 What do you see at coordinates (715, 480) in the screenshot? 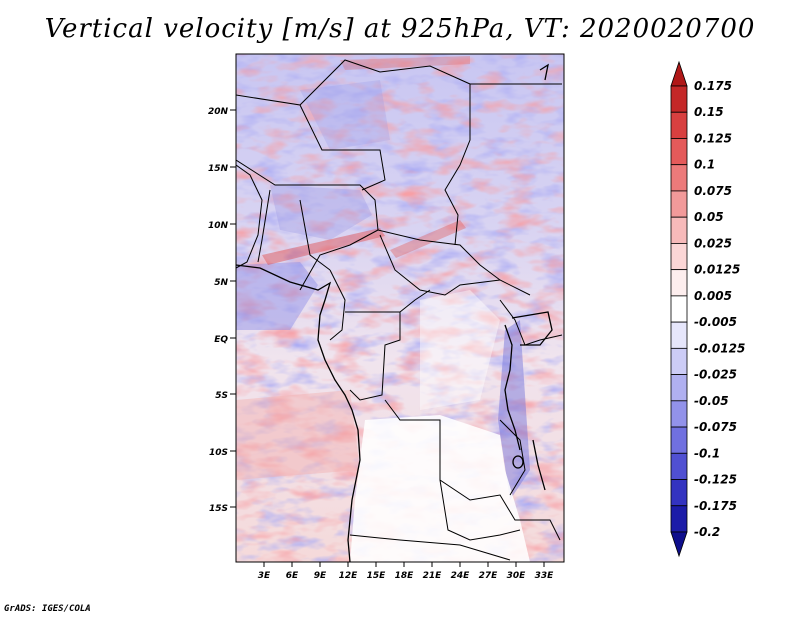
I see `colorbar-label: -0.125` at bounding box center [715, 480].